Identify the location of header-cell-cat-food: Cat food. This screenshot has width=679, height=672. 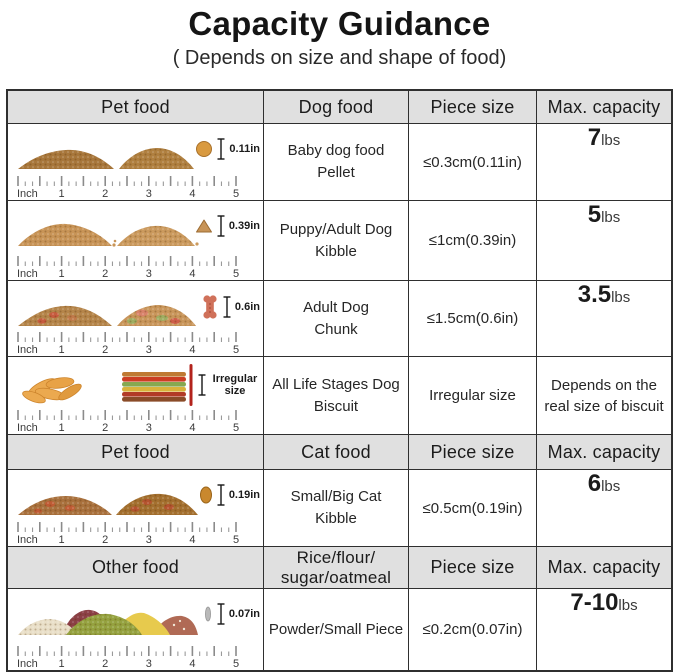
(336, 452).